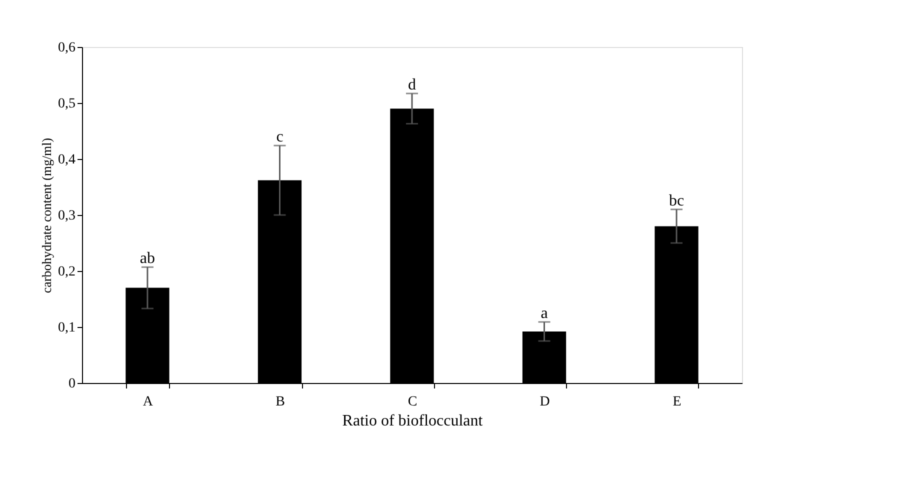 The height and width of the screenshot is (500, 904). I want to click on y-tick-label: 0,4, so click(67, 160).